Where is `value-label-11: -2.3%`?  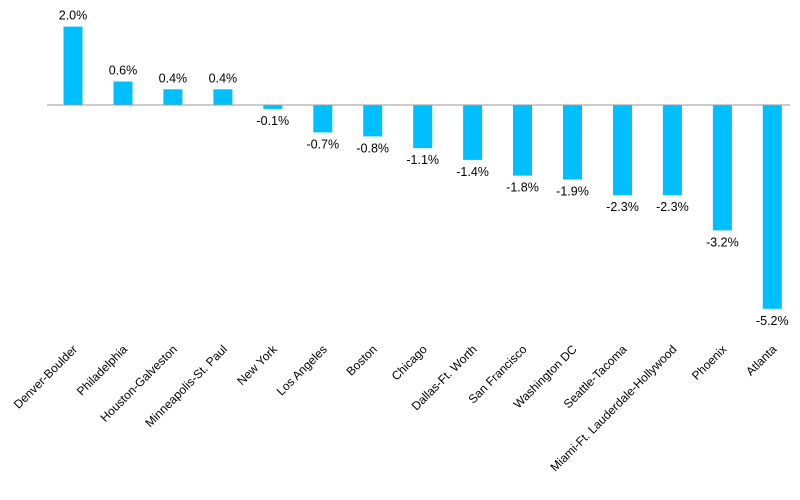 value-label-11: -2.3% is located at coordinates (622, 207).